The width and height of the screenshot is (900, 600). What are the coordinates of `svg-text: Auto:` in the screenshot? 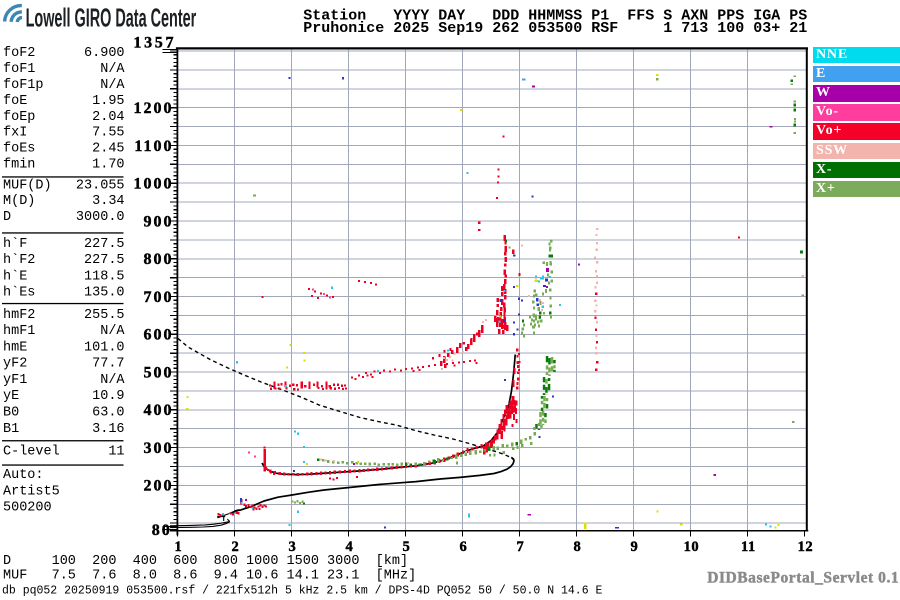 It's located at (23, 475).